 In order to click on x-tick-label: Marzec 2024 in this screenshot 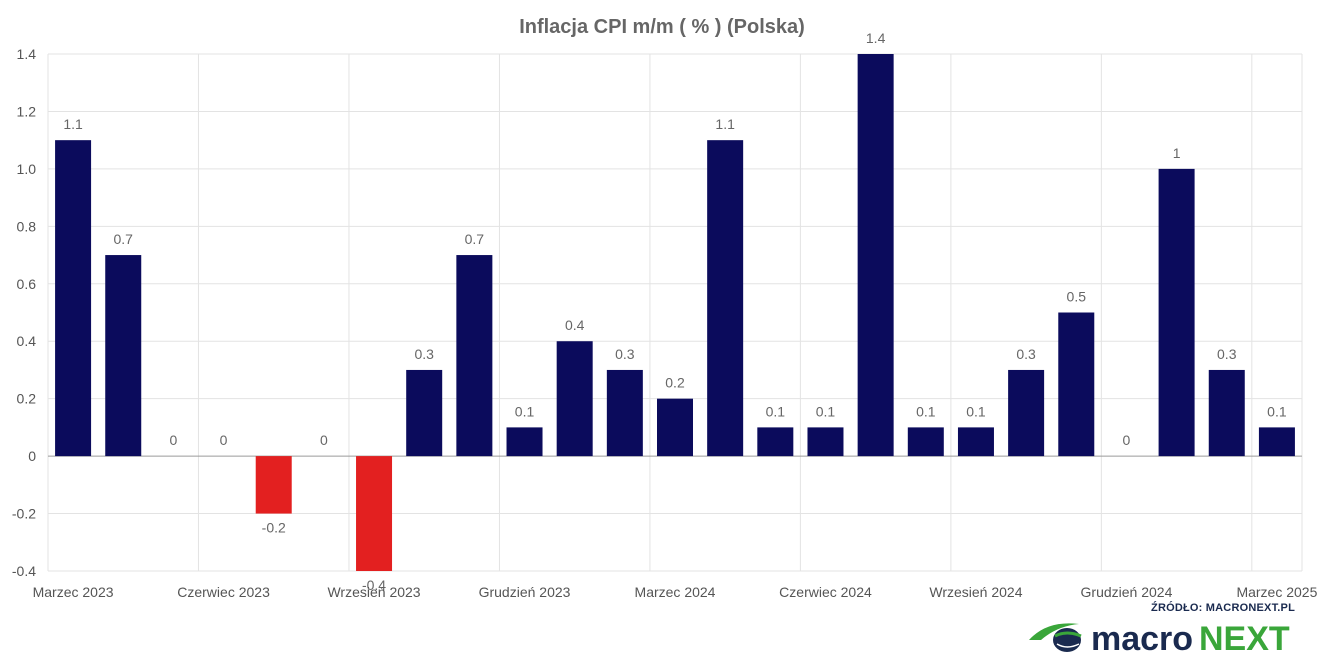, I will do `click(675, 592)`.